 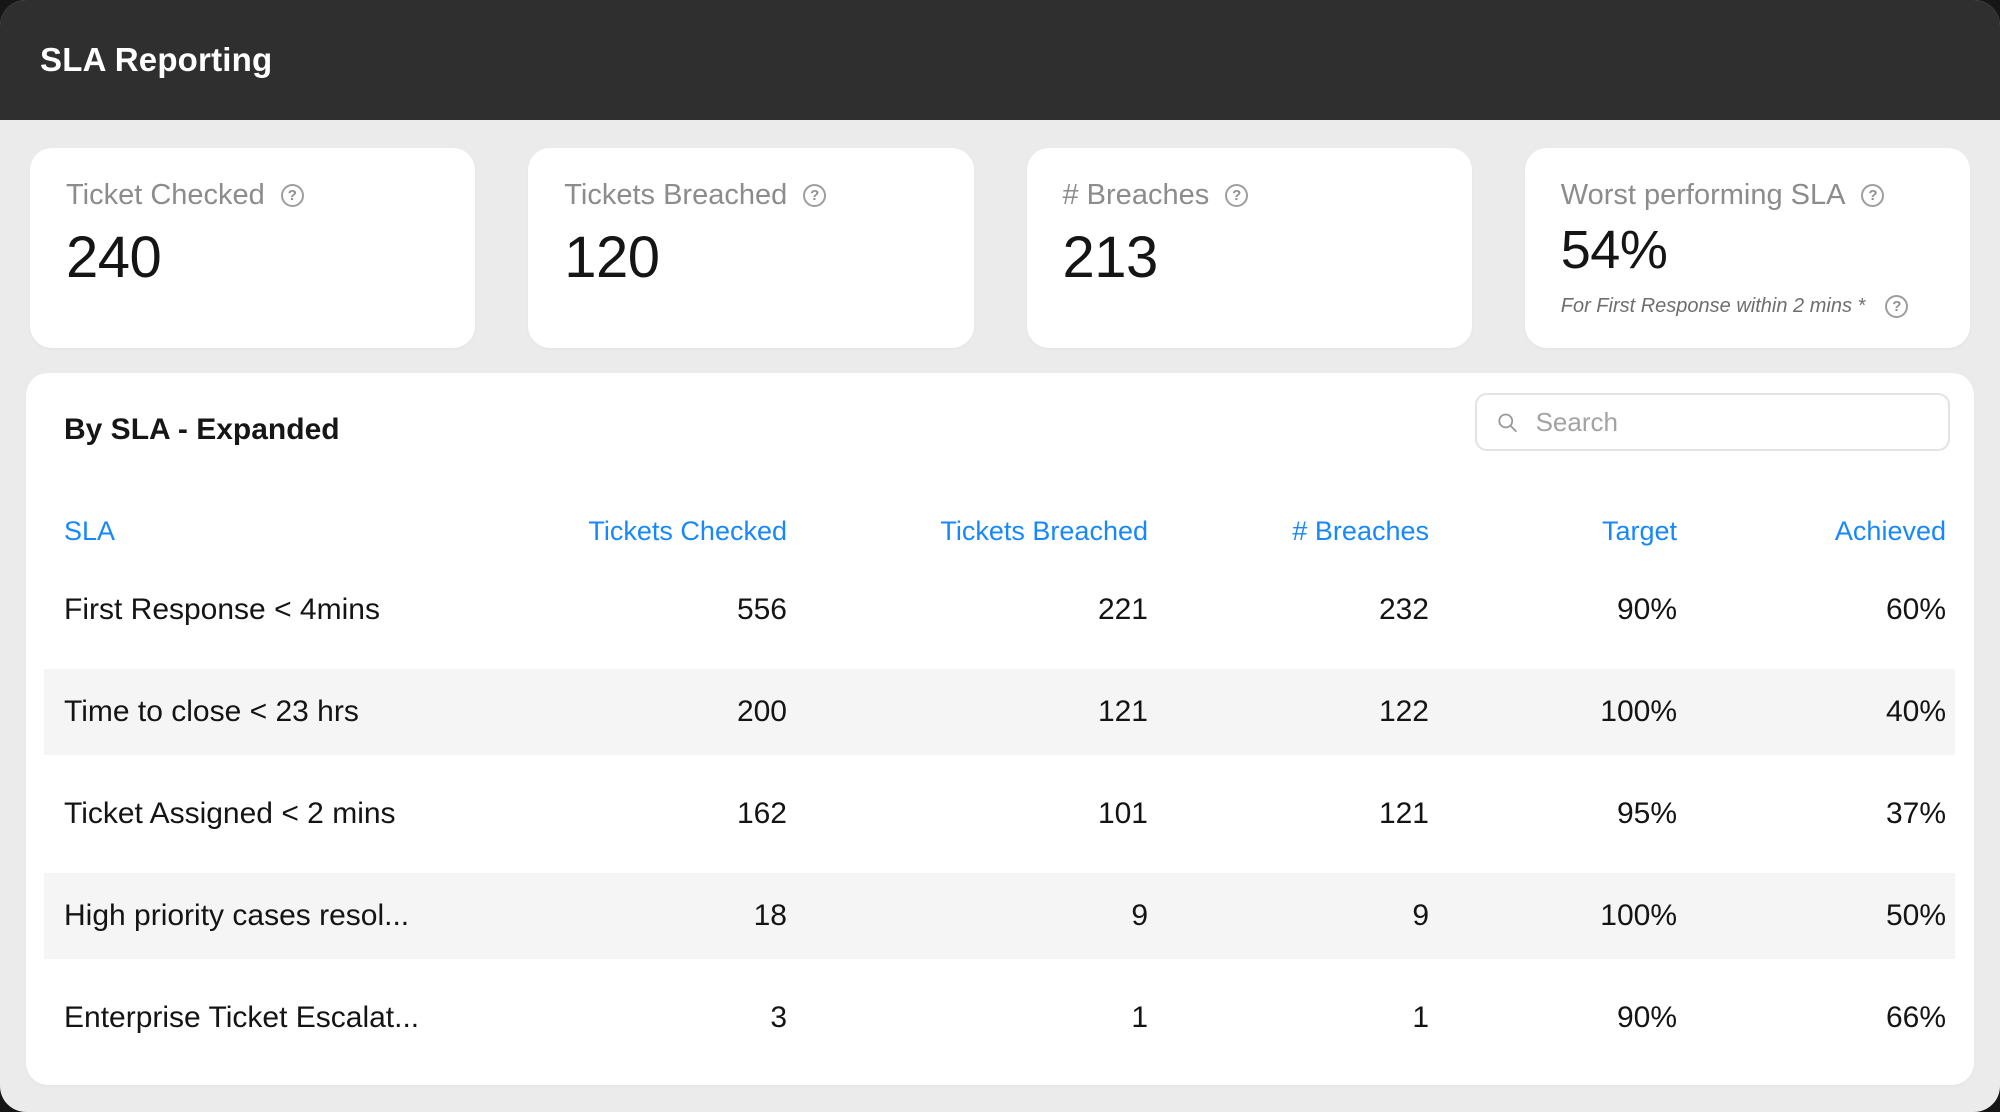 What do you see at coordinates (222, 609) in the screenshot?
I see `sla-name-cell: First Response < 4mins` at bounding box center [222, 609].